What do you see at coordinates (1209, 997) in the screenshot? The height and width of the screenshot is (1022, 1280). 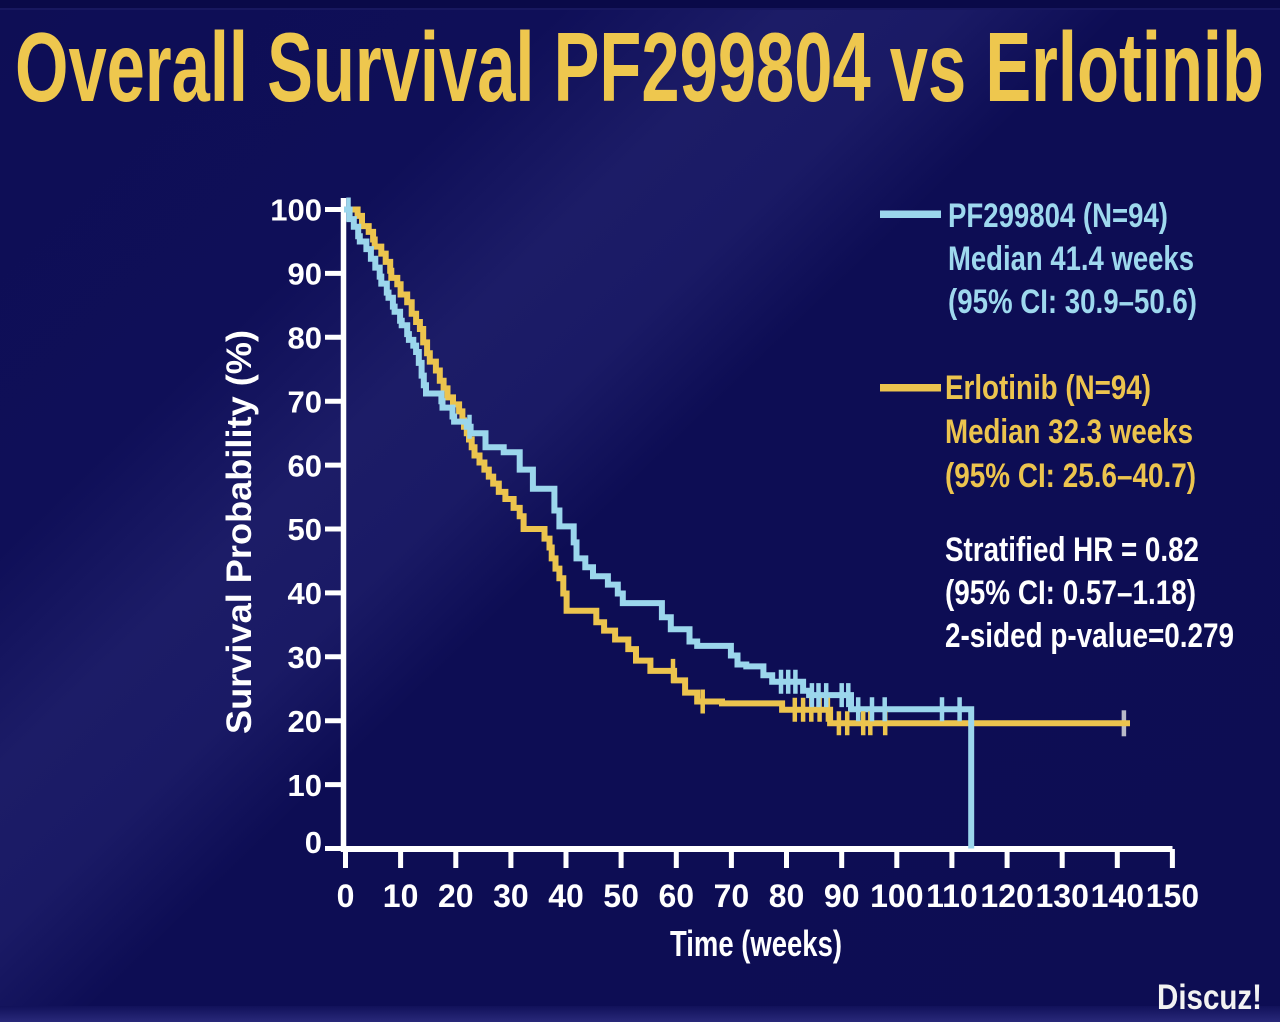 I see `svg-text: Discuz!` at bounding box center [1209, 997].